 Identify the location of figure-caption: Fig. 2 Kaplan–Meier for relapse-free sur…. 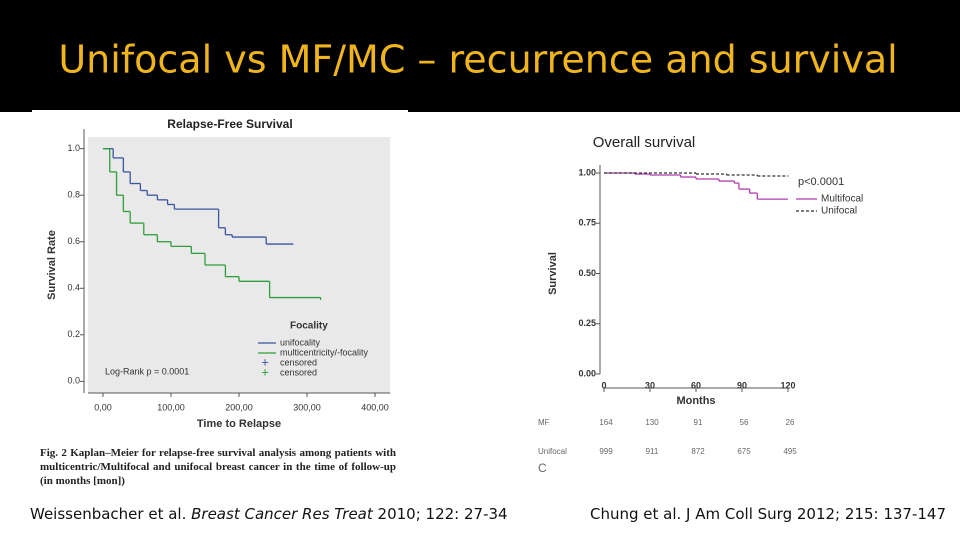
(218, 467).